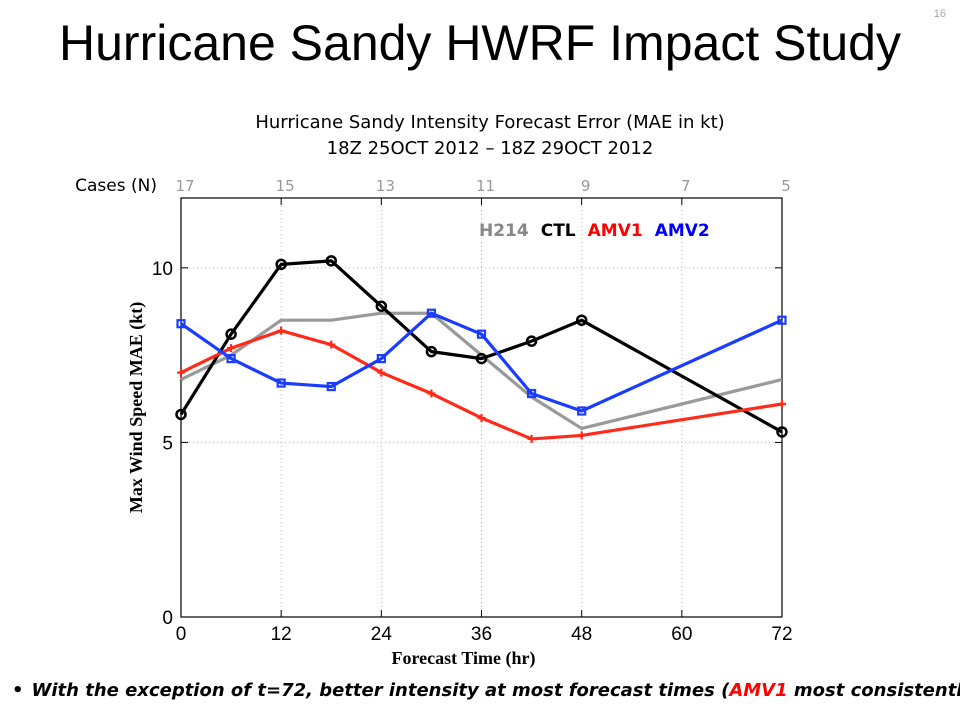  Describe the element at coordinates (181, 634) in the screenshot. I see `x-tick-label: 0` at that location.